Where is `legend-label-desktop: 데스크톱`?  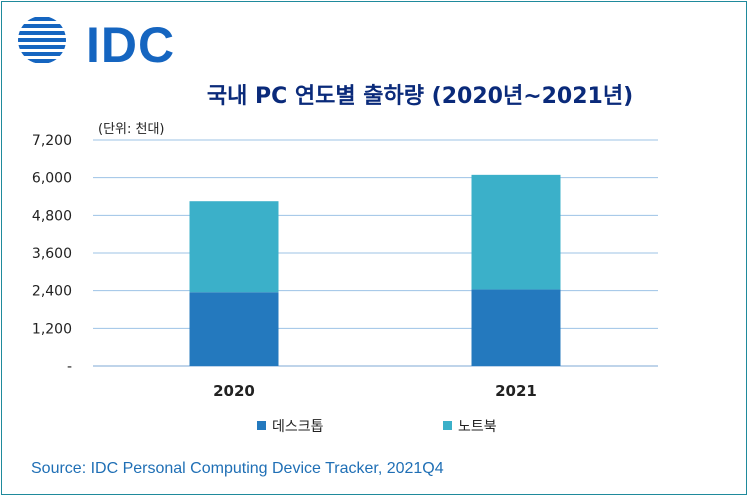 legend-label-desktop: 데스크톱 is located at coordinates (298, 427).